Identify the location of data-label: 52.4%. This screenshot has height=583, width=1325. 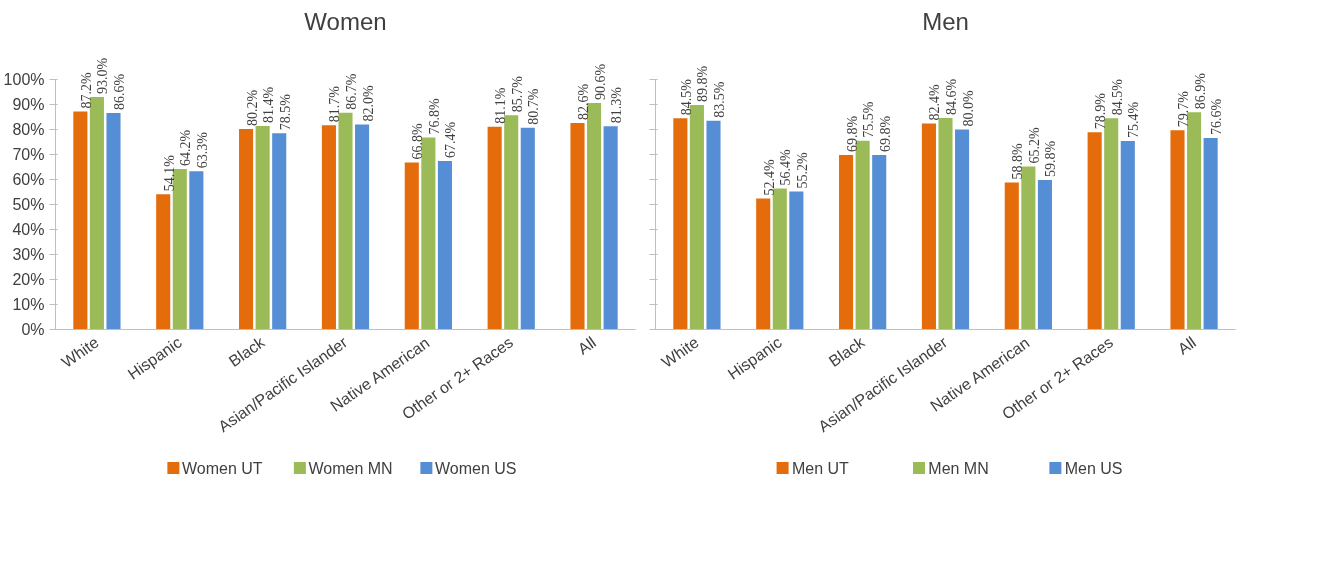
(769, 177).